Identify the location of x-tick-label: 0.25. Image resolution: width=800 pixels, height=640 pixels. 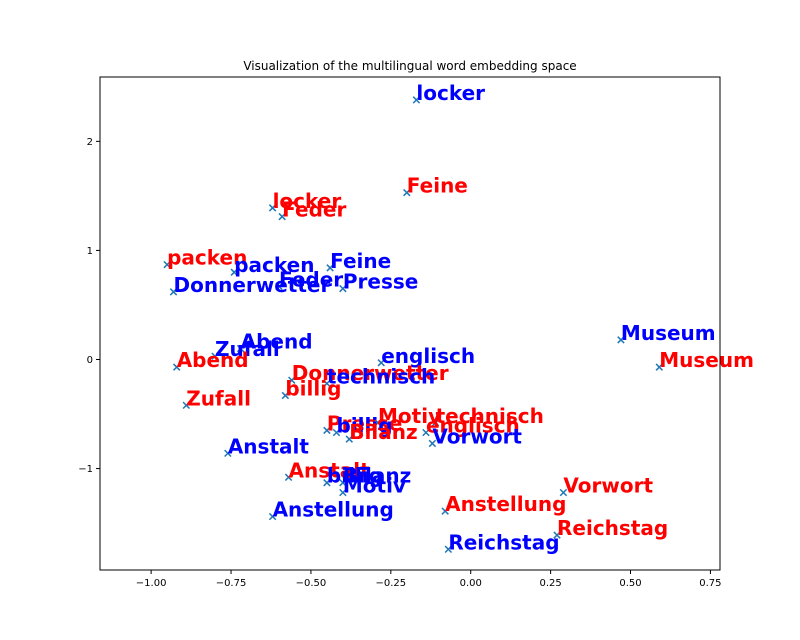
(550, 583).